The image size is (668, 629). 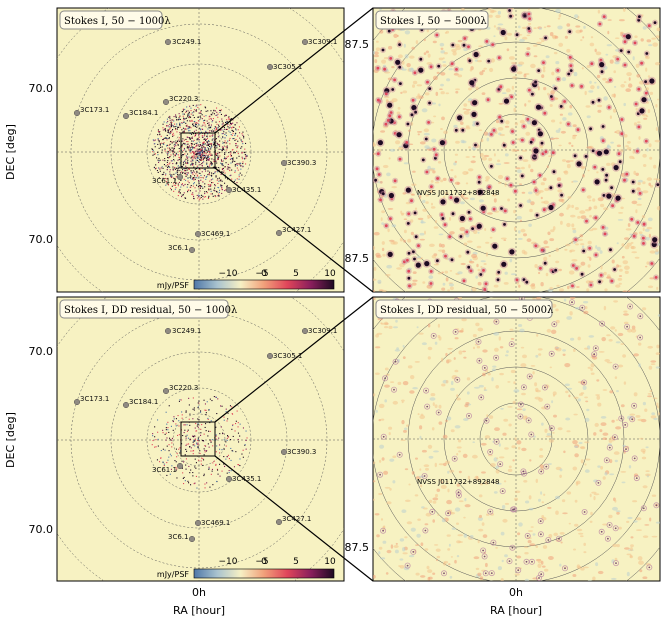 What do you see at coordinates (270, 67) in the screenshot?
I see `source-marker` at bounding box center [270, 67].